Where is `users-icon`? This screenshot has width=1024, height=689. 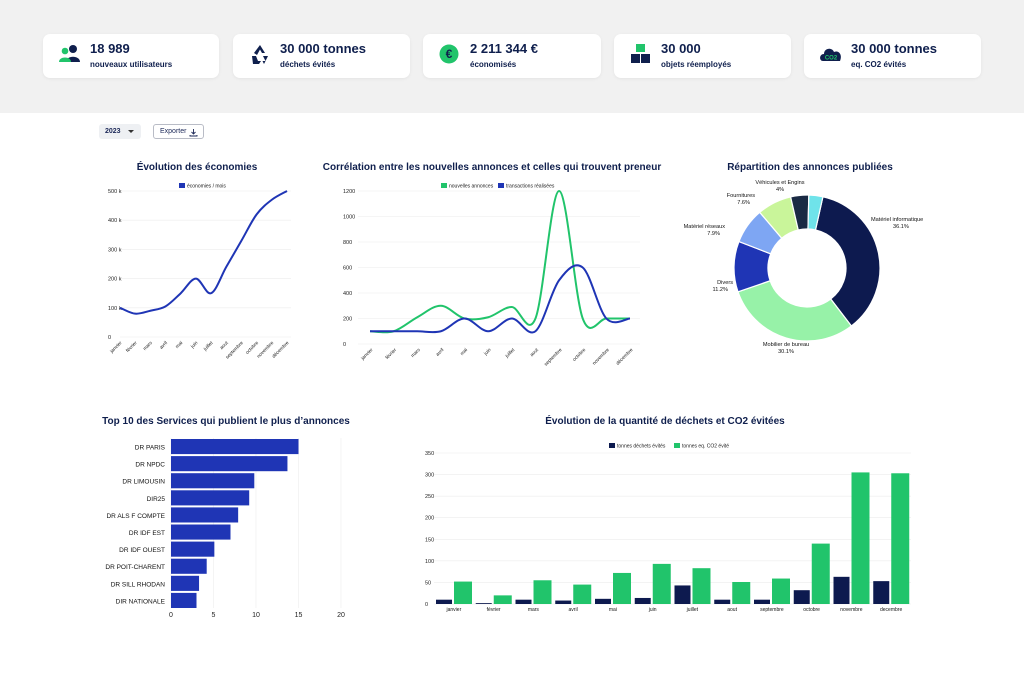 users-icon is located at coordinates (69, 53).